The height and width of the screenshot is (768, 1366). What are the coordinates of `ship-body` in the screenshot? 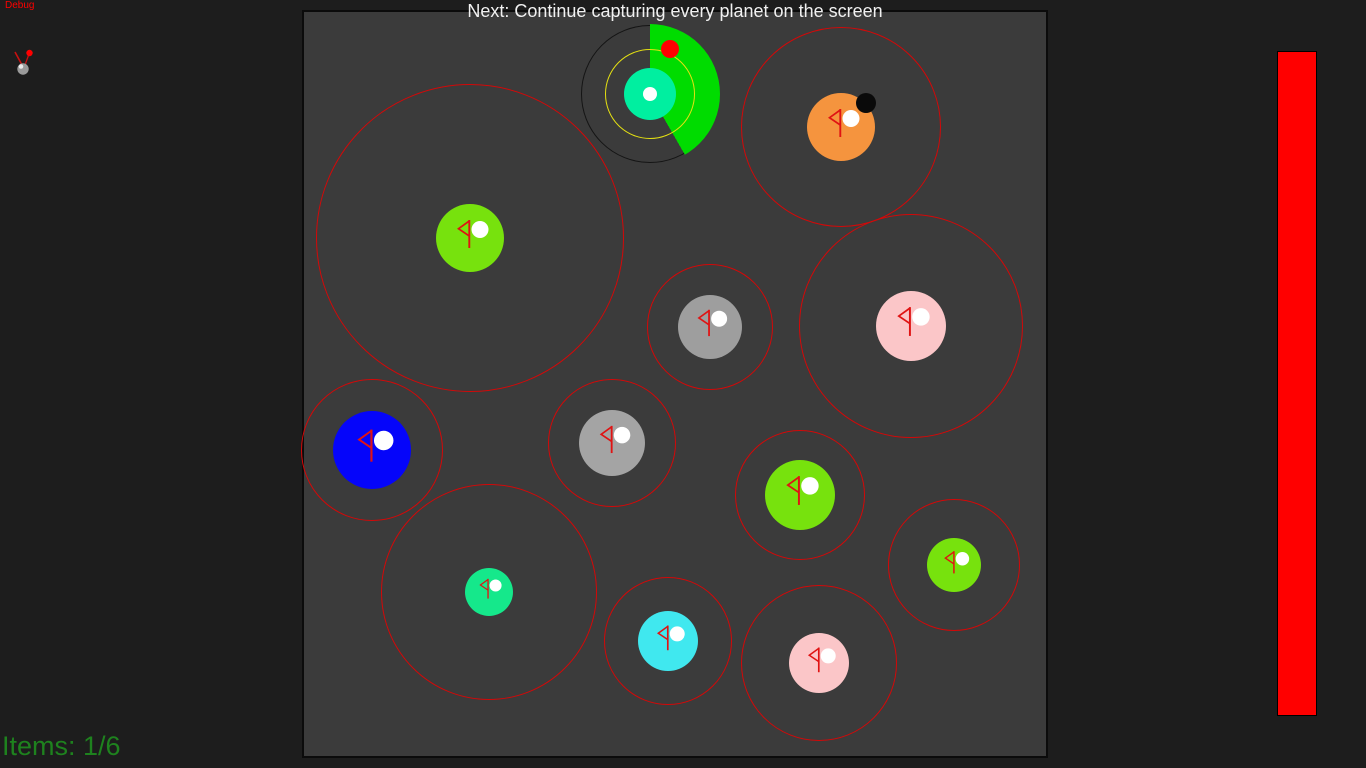 It's located at (23, 69).